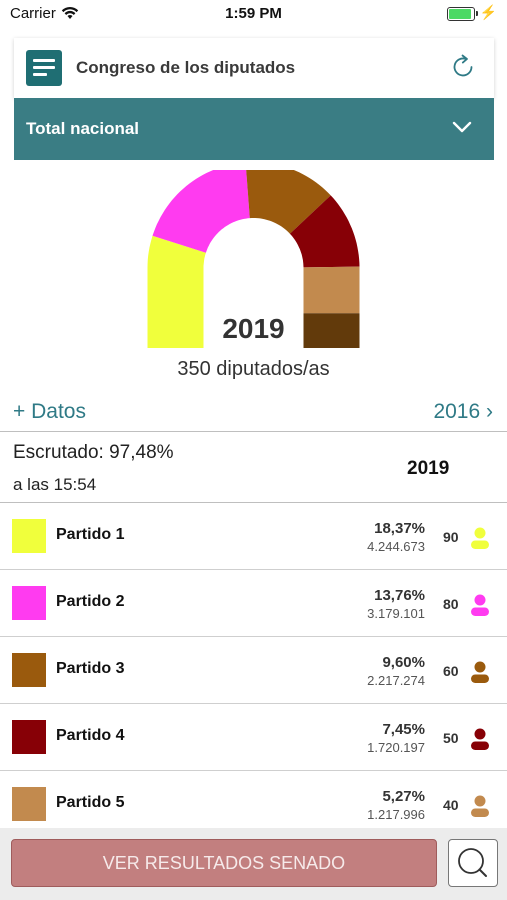 This screenshot has height=900, width=507. I want to click on party-name: Partido 3, so click(90, 668).